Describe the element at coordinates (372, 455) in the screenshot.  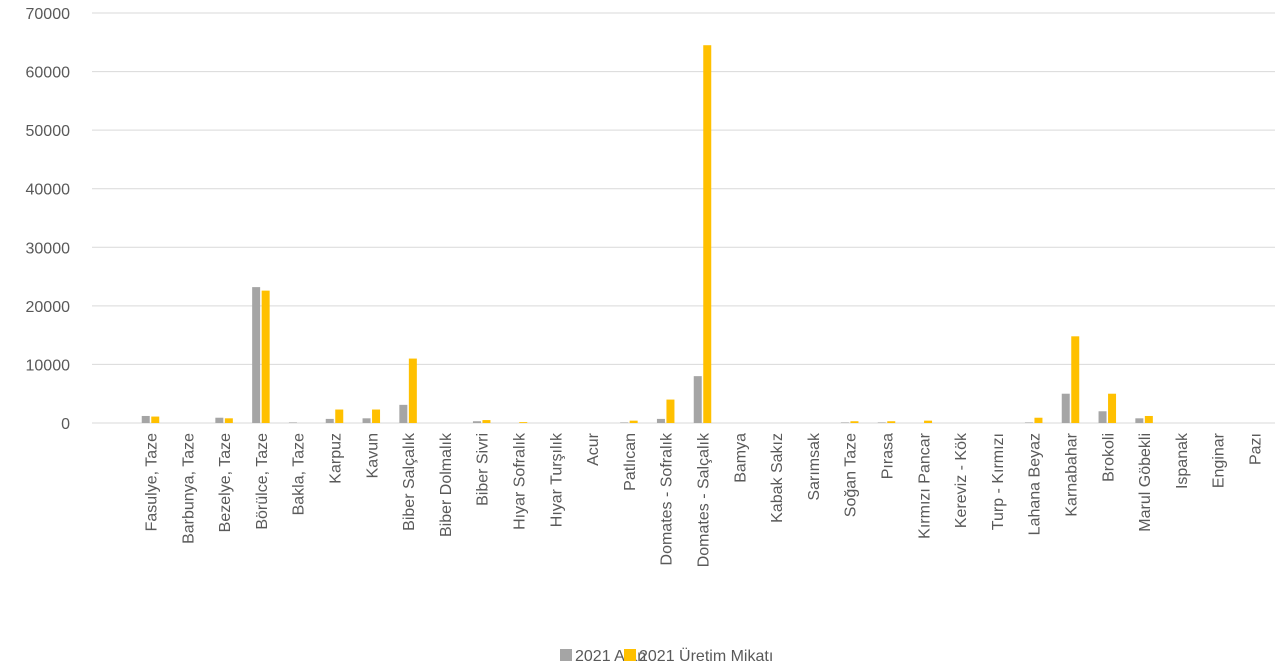
I see `x-tick-label: Kavun` at that location.